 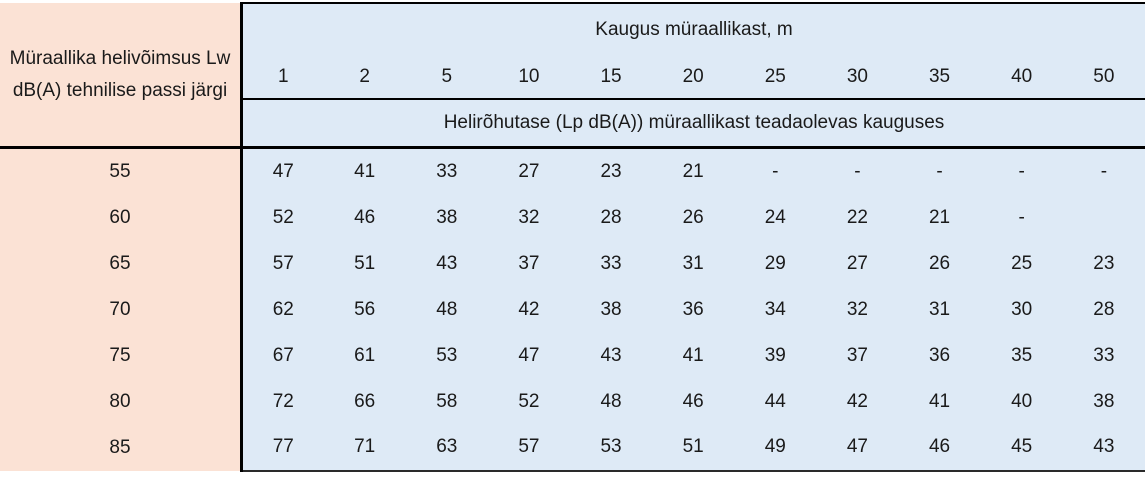 What do you see at coordinates (775, 218) in the screenshot?
I see `spl-value-cell: 24` at bounding box center [775, 218].